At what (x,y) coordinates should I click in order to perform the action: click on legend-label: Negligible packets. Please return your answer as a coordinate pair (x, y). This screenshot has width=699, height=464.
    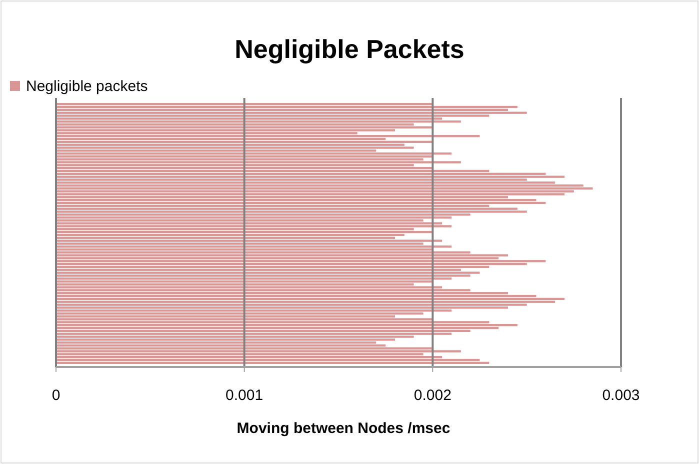
    Looking at the image, I should click on (87, 86).